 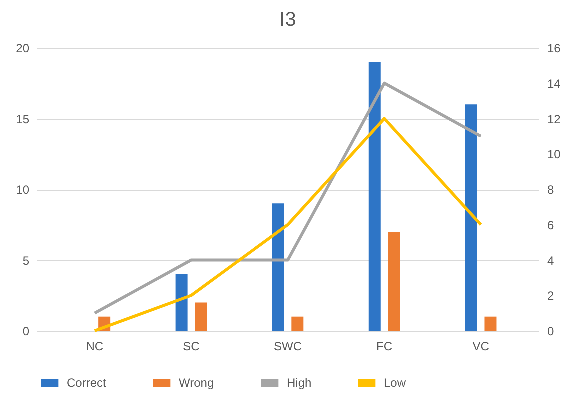 I want to click on y2-tick-label: 0, so click(x=551, y=331).